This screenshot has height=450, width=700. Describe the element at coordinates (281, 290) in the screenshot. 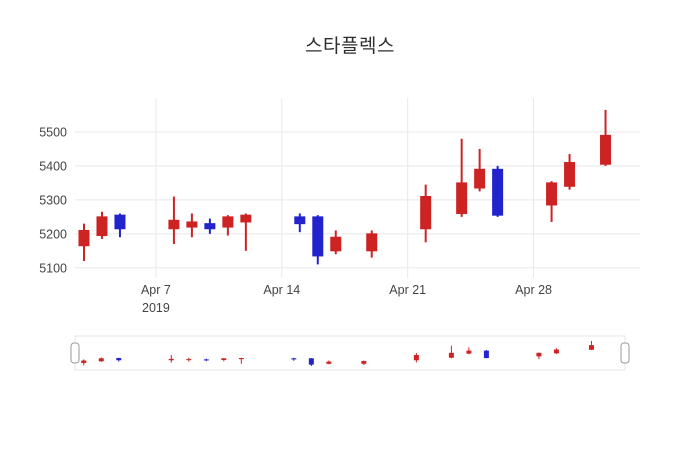

I see `x-tick-label: Apr 14` at that location.